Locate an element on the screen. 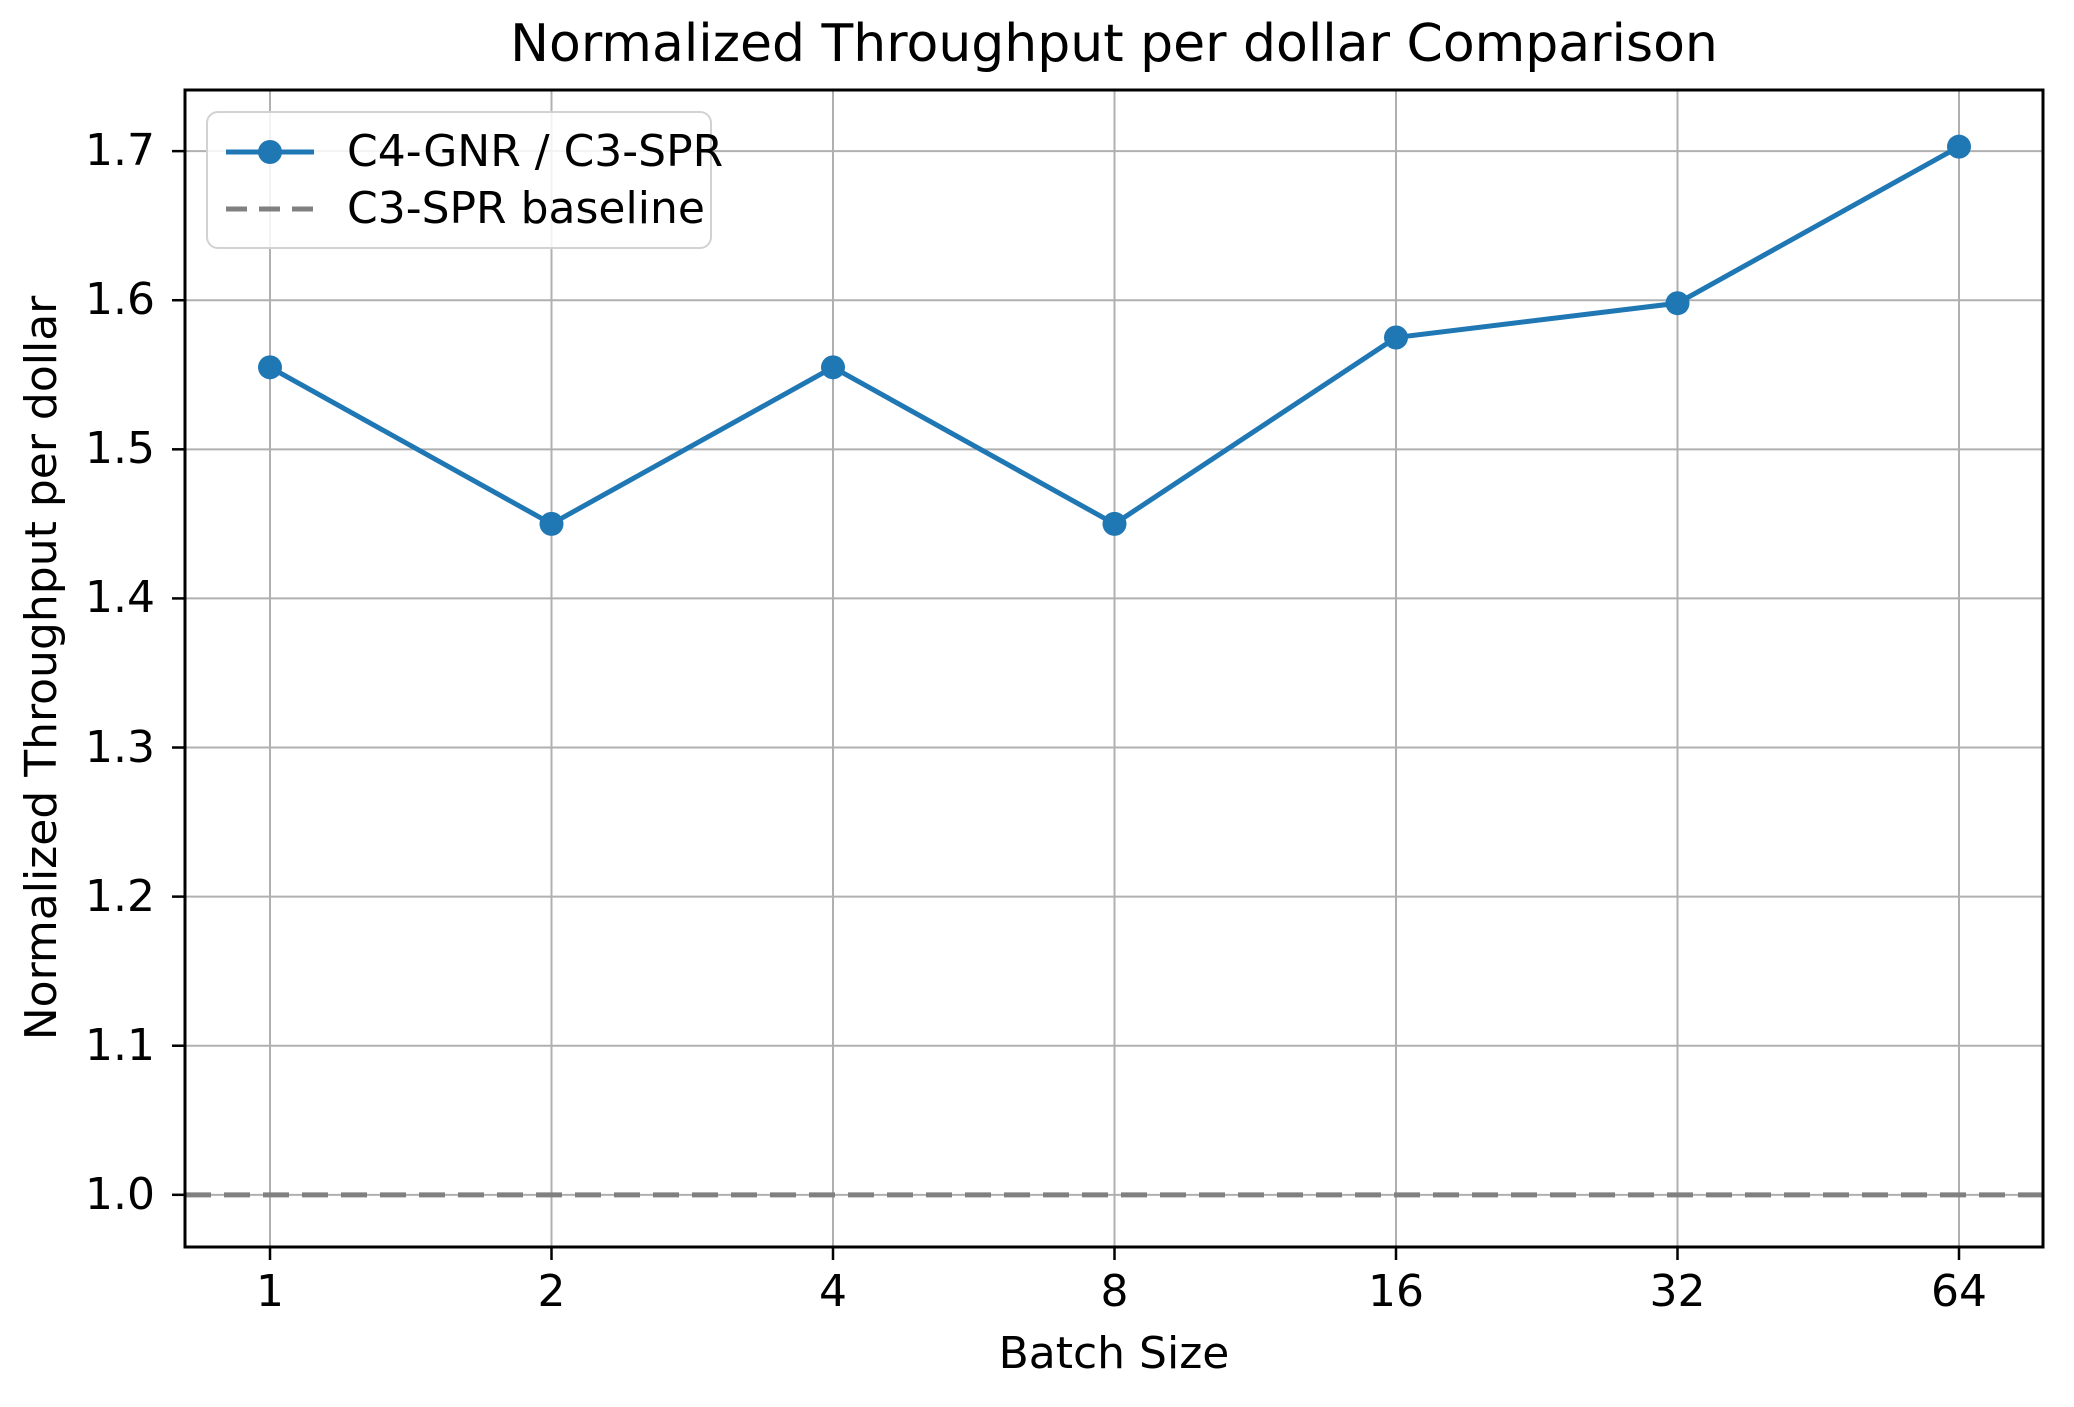  dashed-line-icon is located at coordinates (271, 208).